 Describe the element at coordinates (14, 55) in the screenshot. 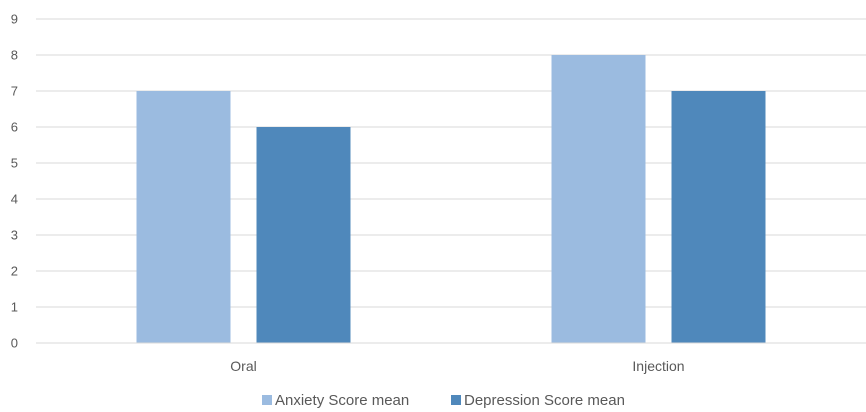

I see `y-tick-label: 8` at that location.